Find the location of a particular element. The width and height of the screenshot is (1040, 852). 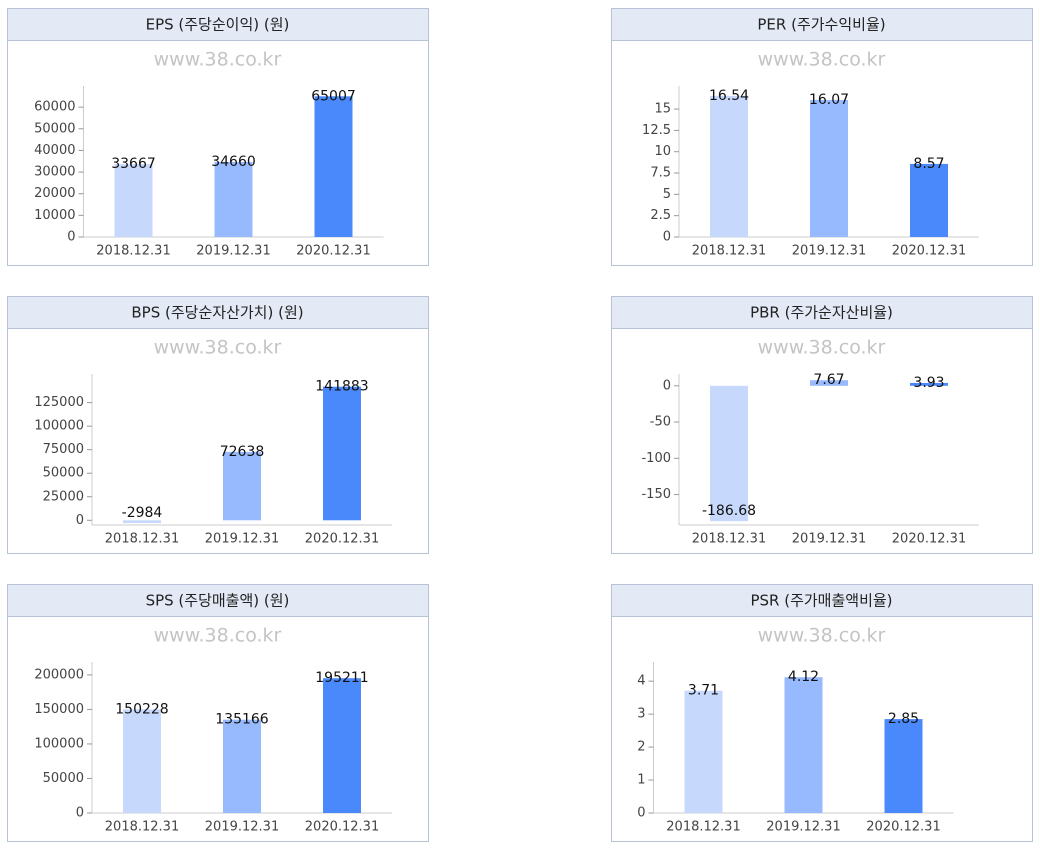

chart-title: PSR (주가매출액비율) is located at coordinates (821, 601).